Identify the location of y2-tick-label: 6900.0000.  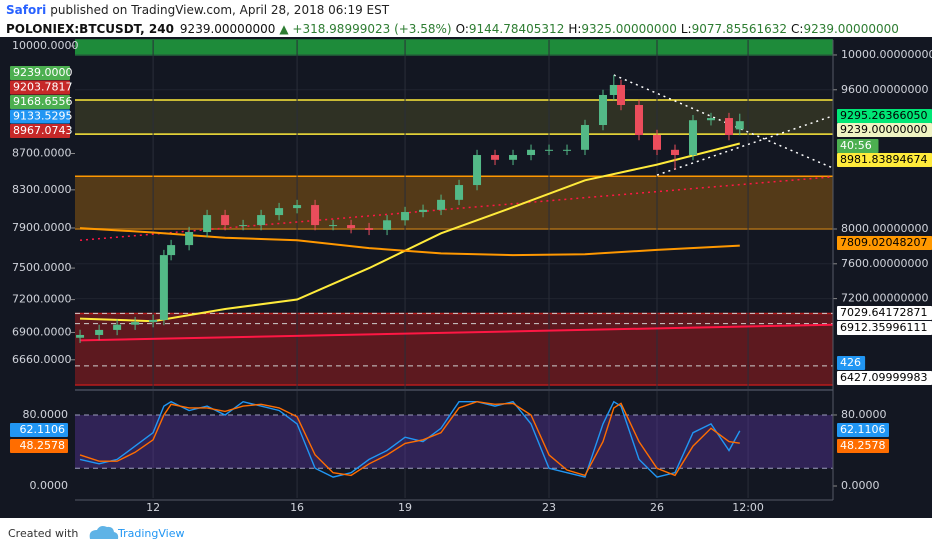
(42, 331).